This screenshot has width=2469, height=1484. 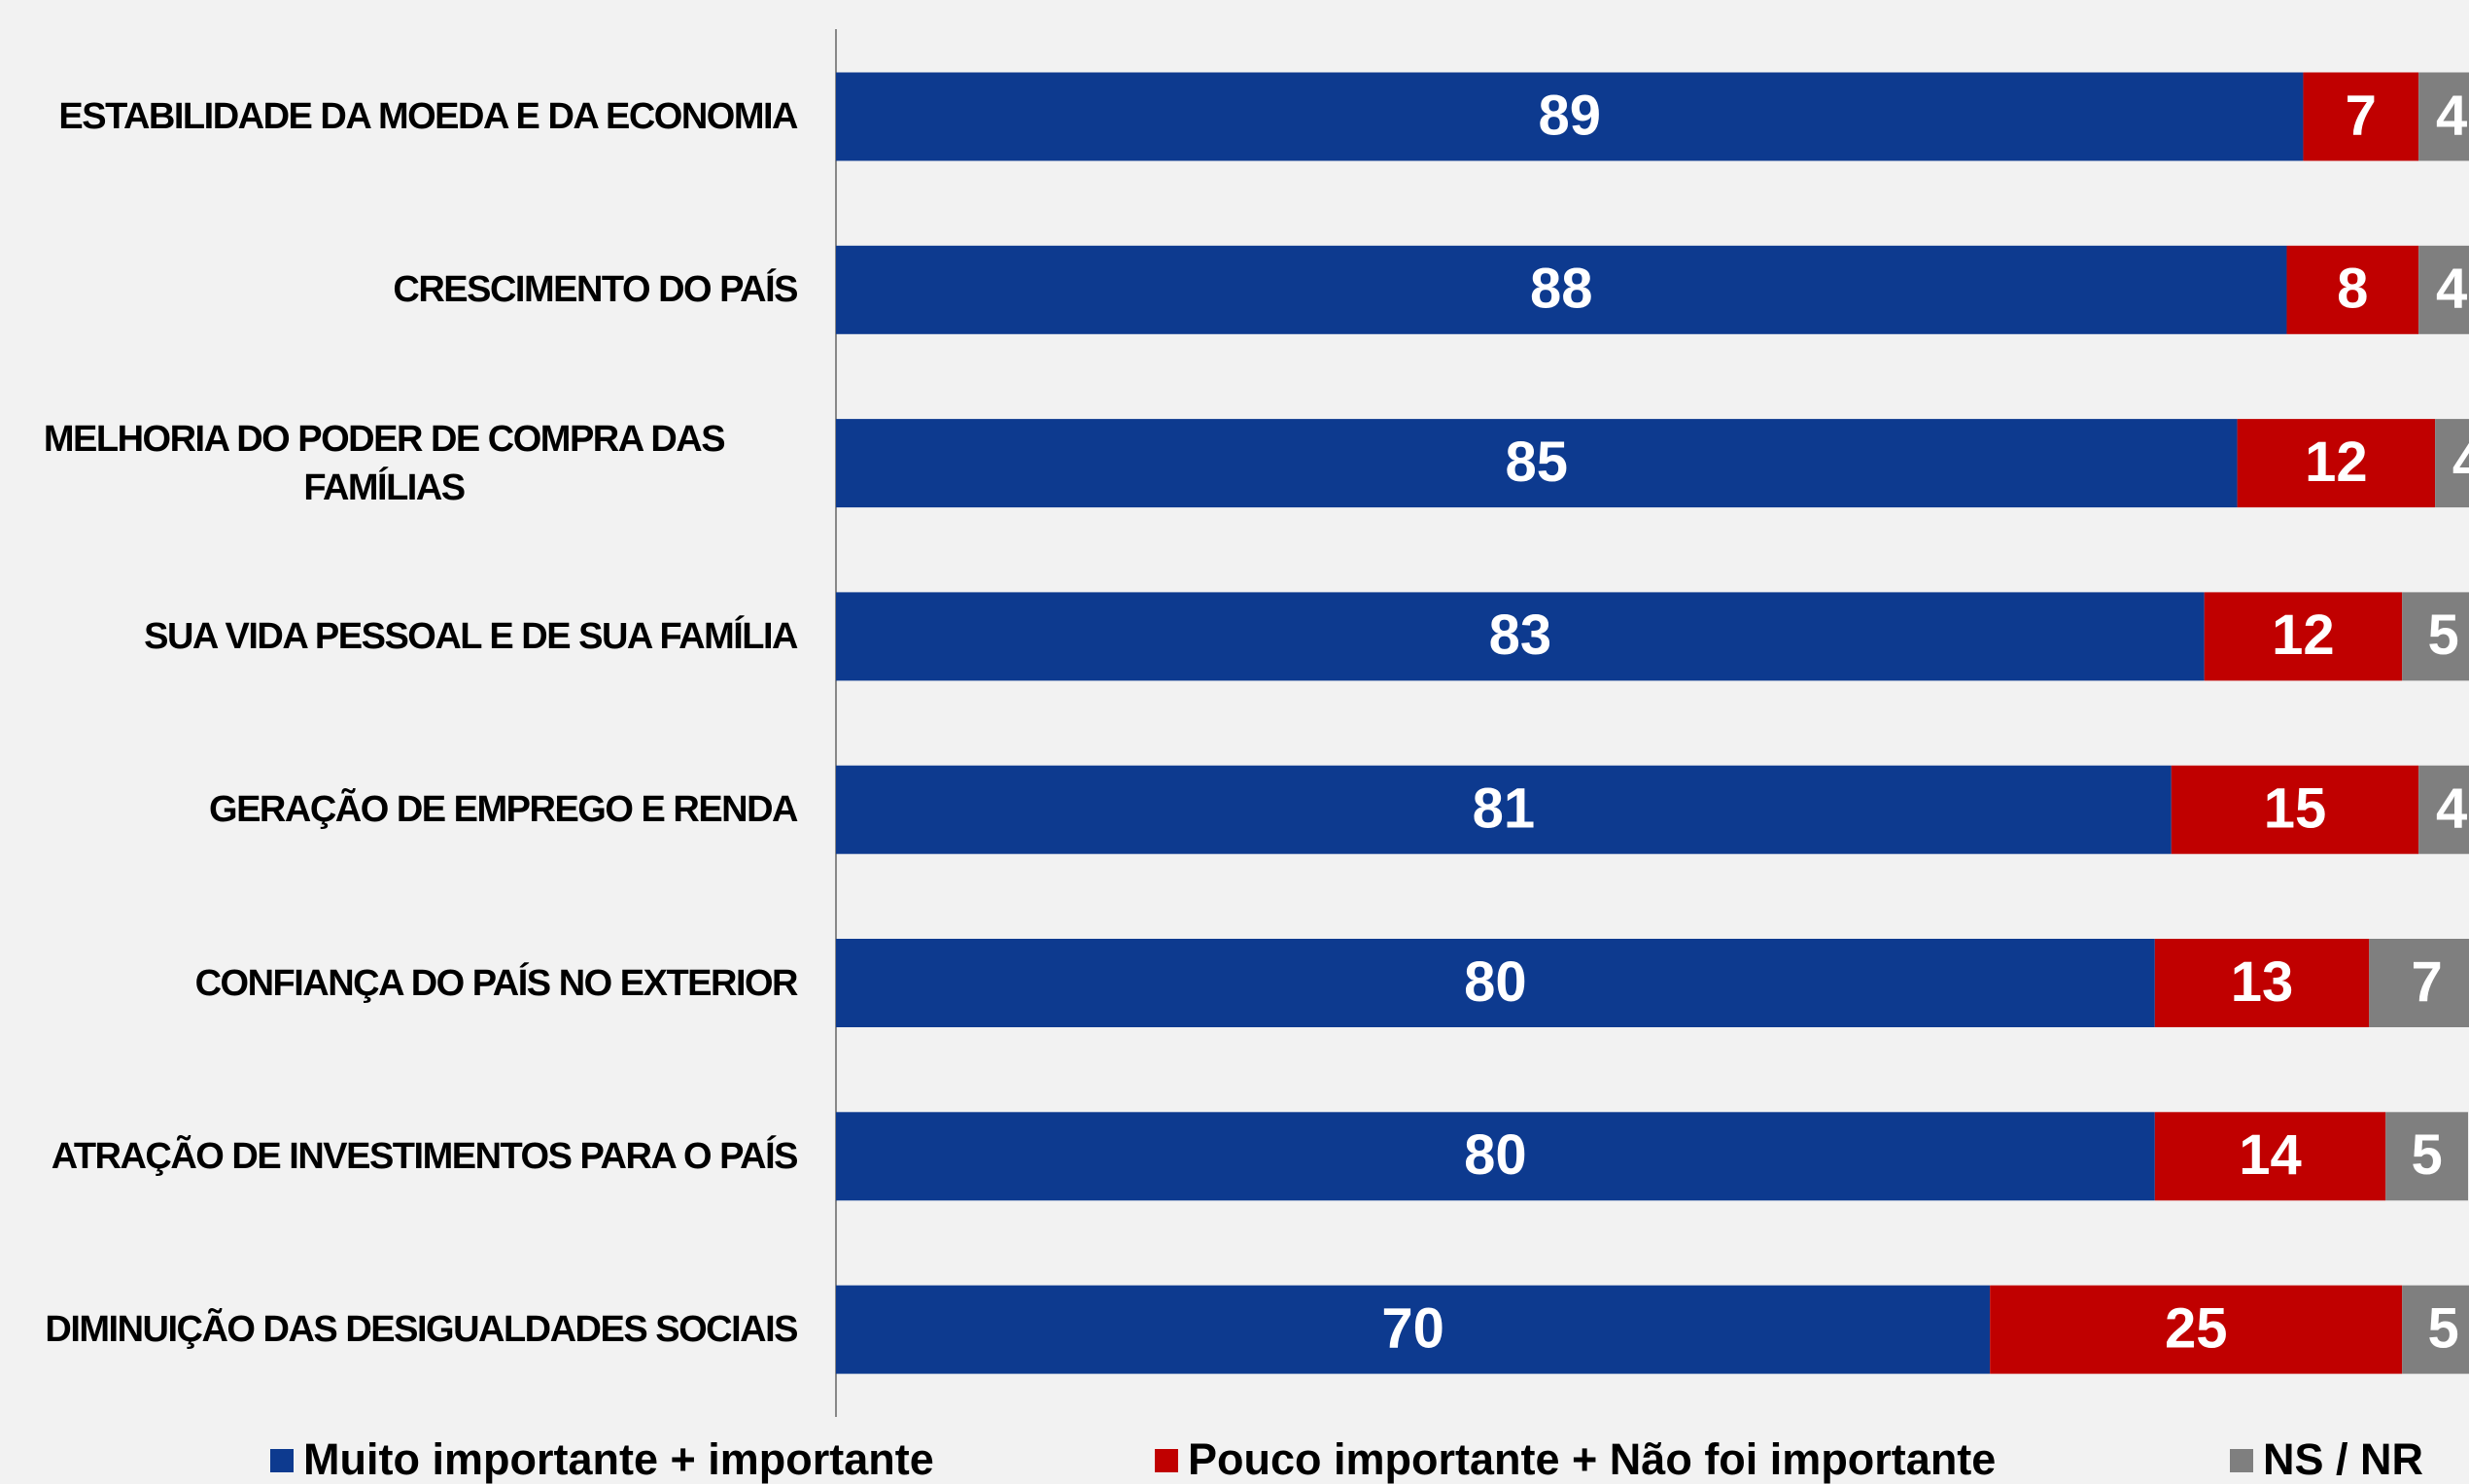 What do you see at coordinates (421, 1330) in the screenshot?
I see `category-label: DIMINUIÇÃO DAS DESIGUALDADES SOCIAIS` at bounding box center [421, 1330].